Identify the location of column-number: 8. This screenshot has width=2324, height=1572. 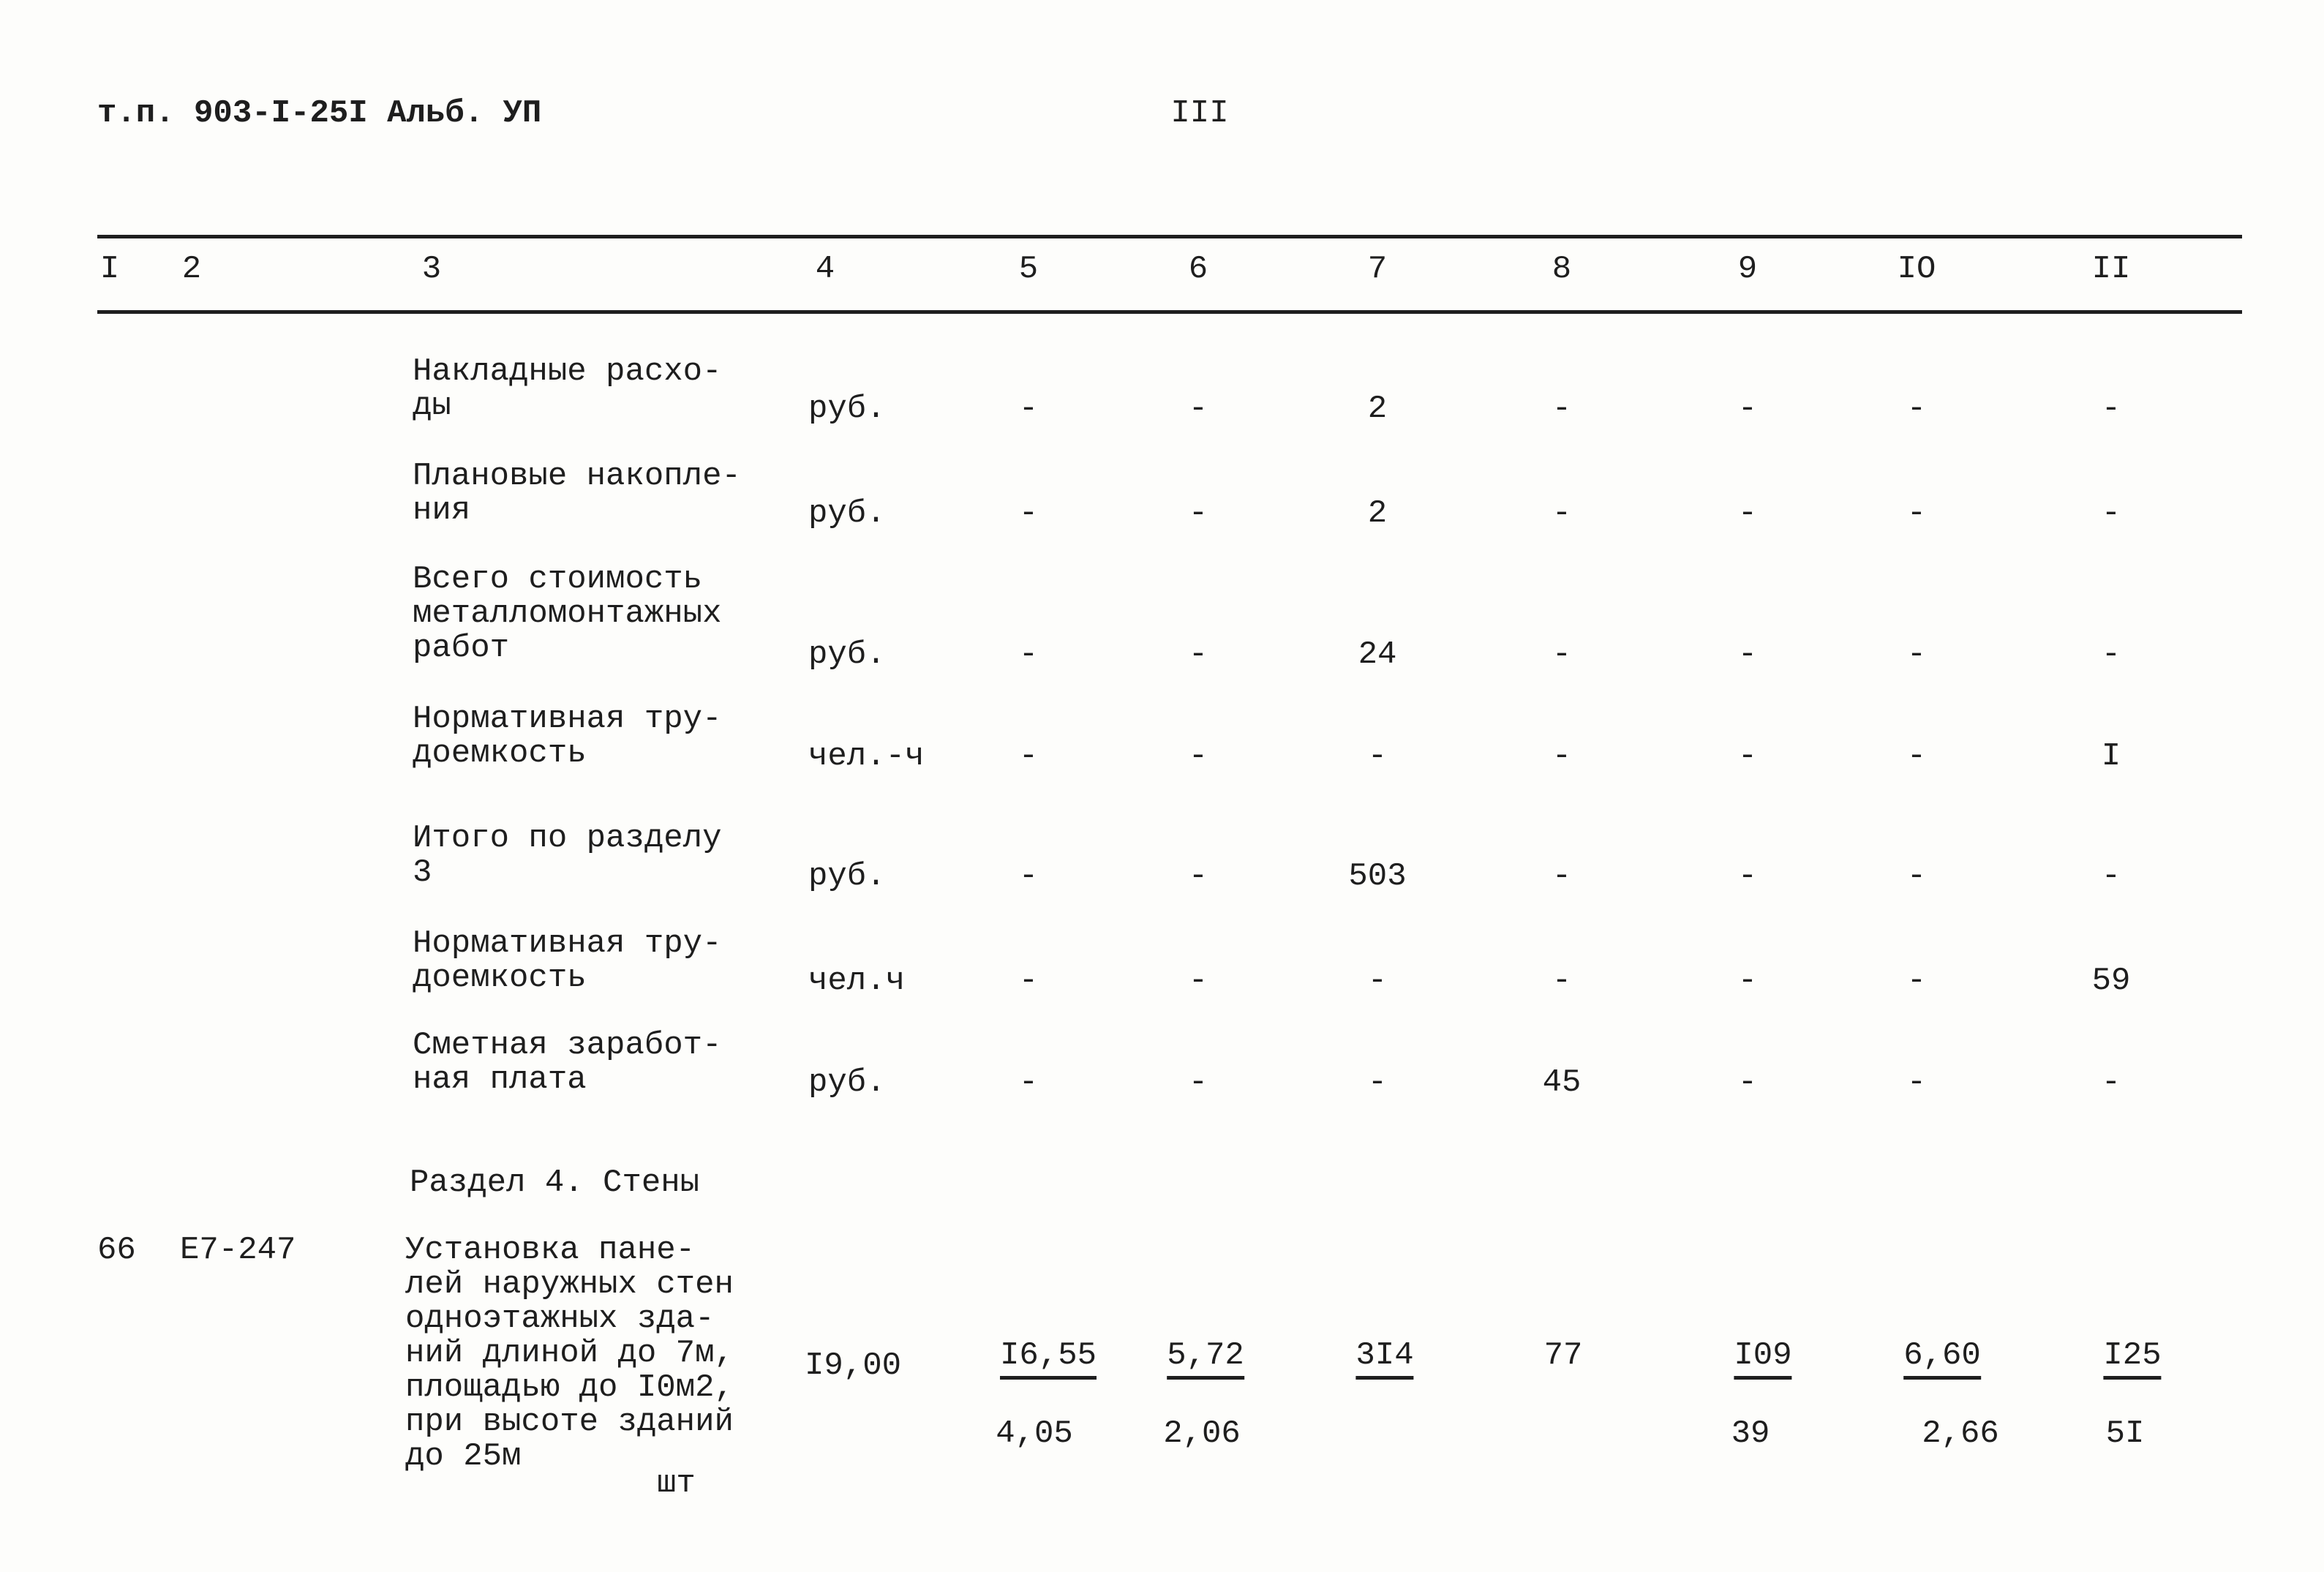
(1562, 269).